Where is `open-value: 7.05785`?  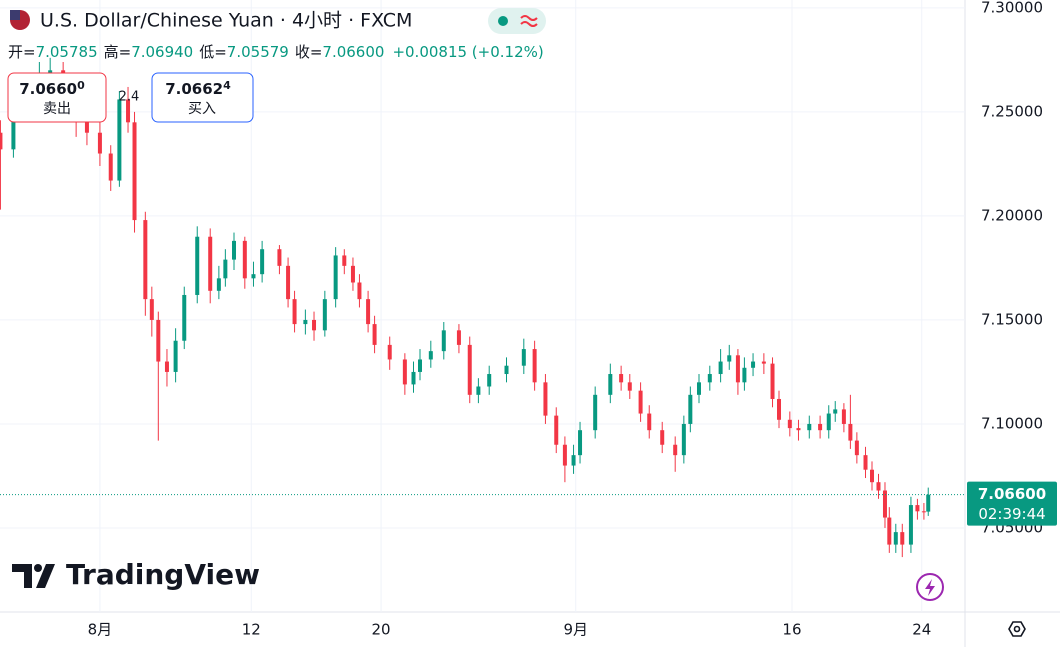 open-value: 7.05785 is located at coordinates (67, 52).